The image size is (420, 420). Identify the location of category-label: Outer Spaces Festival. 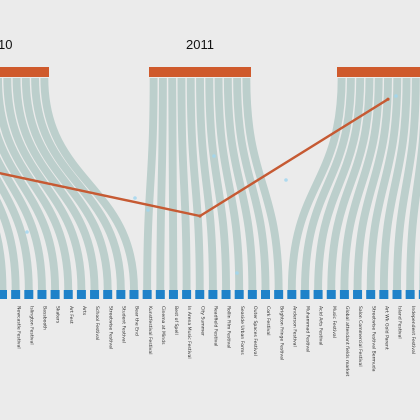
(255, 331).